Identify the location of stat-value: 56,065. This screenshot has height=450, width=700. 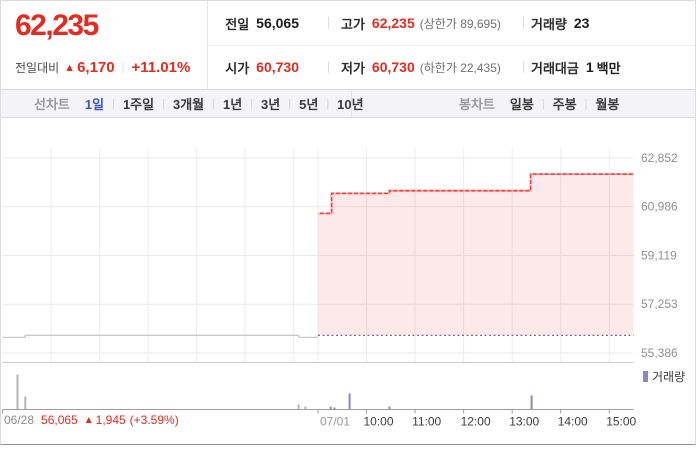
(277, 23).